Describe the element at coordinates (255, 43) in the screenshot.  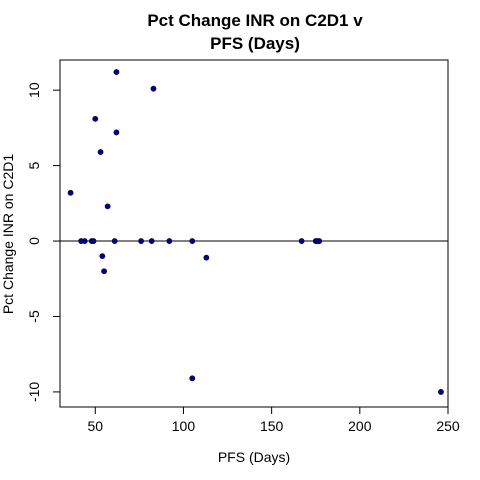
I see `chart-title-line-2: PFS (Days)` at that location.